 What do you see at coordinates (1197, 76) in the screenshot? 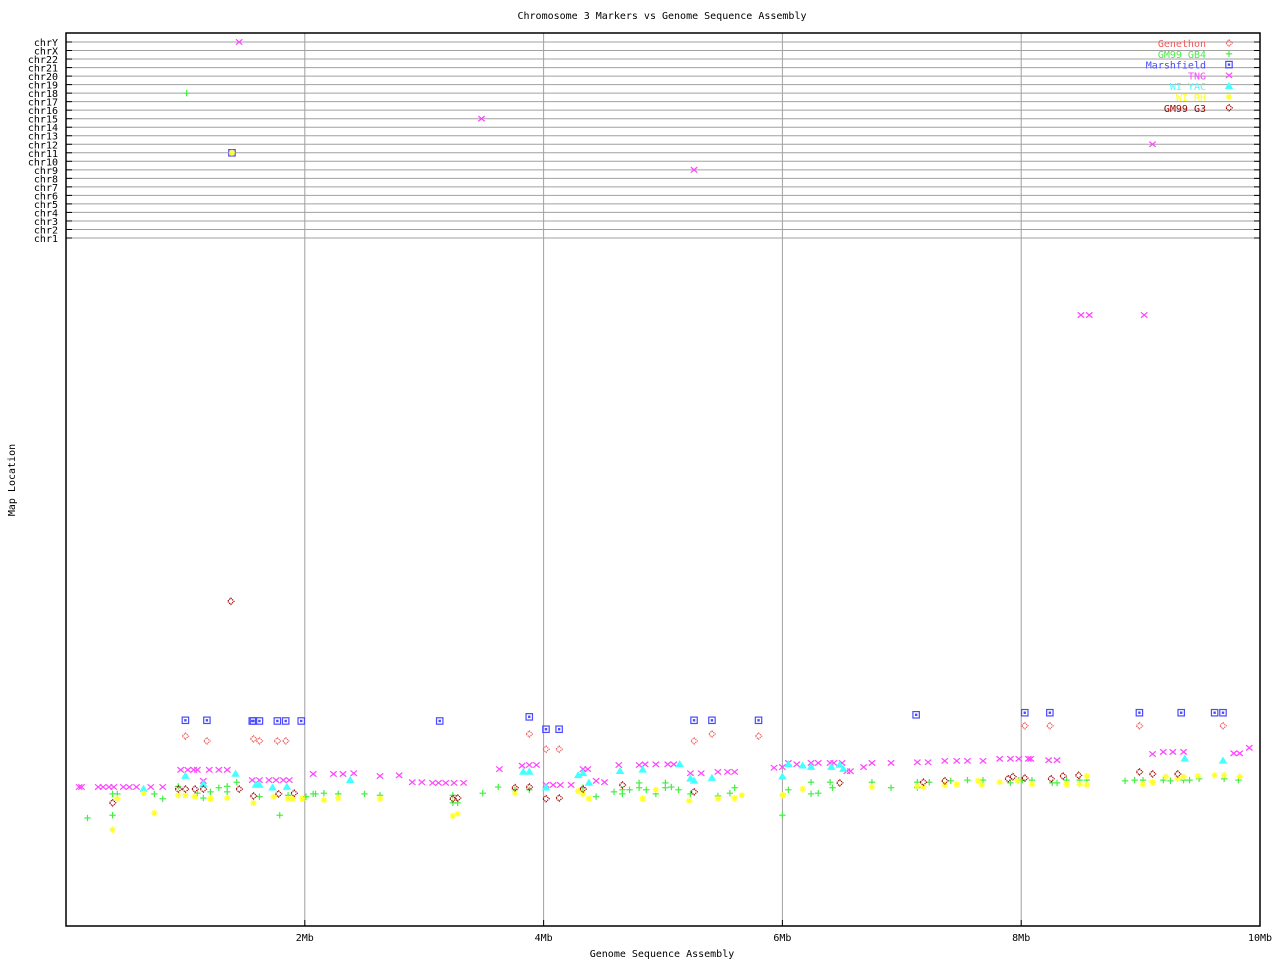
I see `legend-label: TNG` at bounding box center [1197, 76].